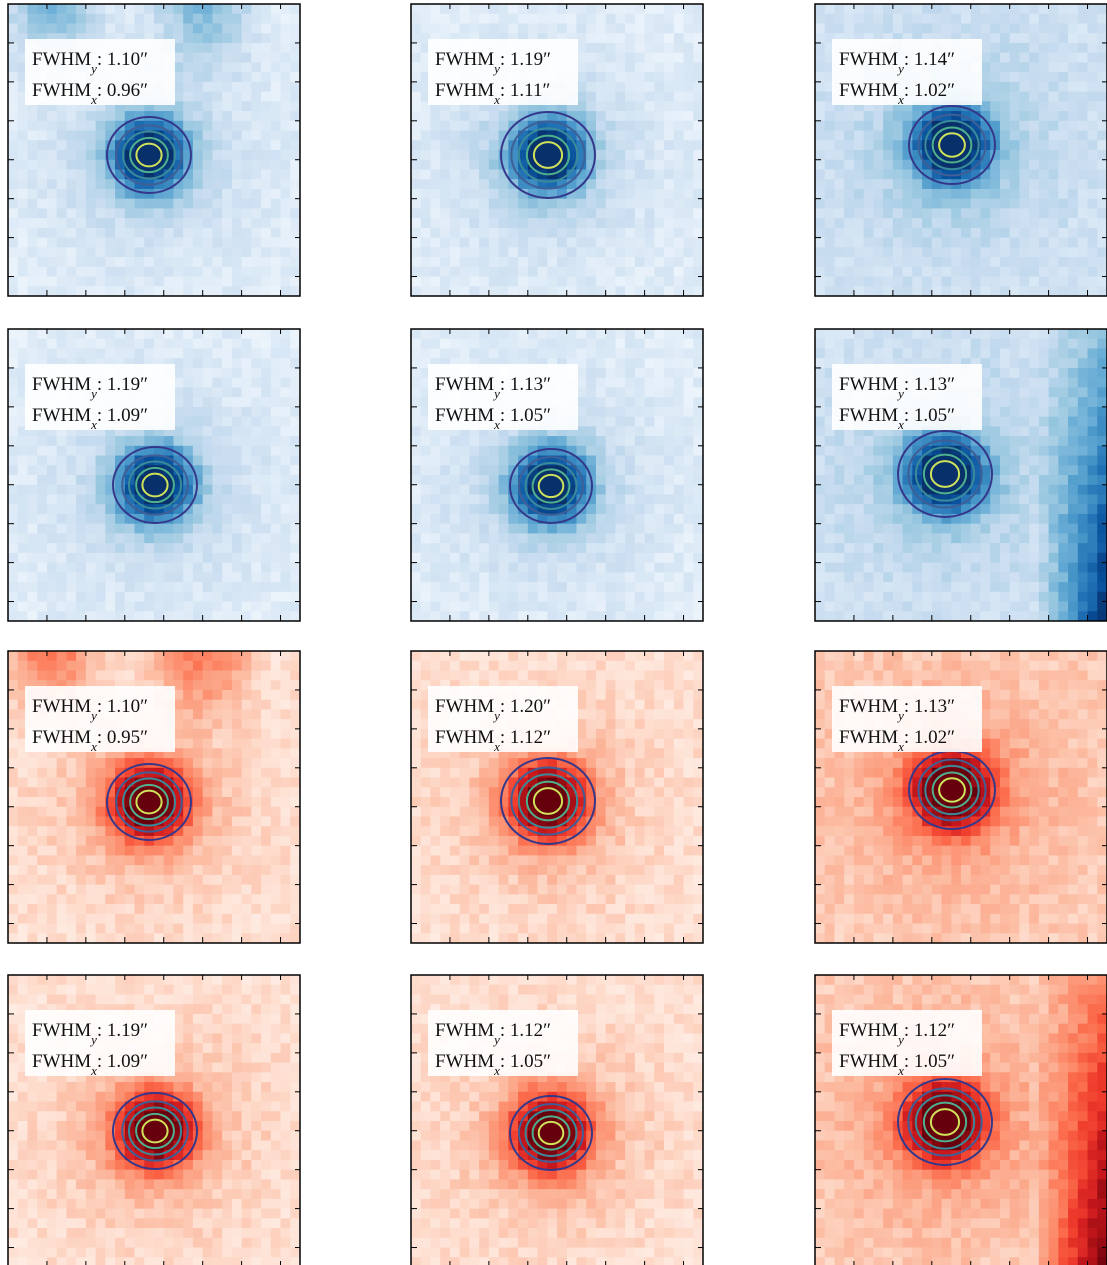 The image size is (1107, 1265). I want to click on contour, so click(952, 145).